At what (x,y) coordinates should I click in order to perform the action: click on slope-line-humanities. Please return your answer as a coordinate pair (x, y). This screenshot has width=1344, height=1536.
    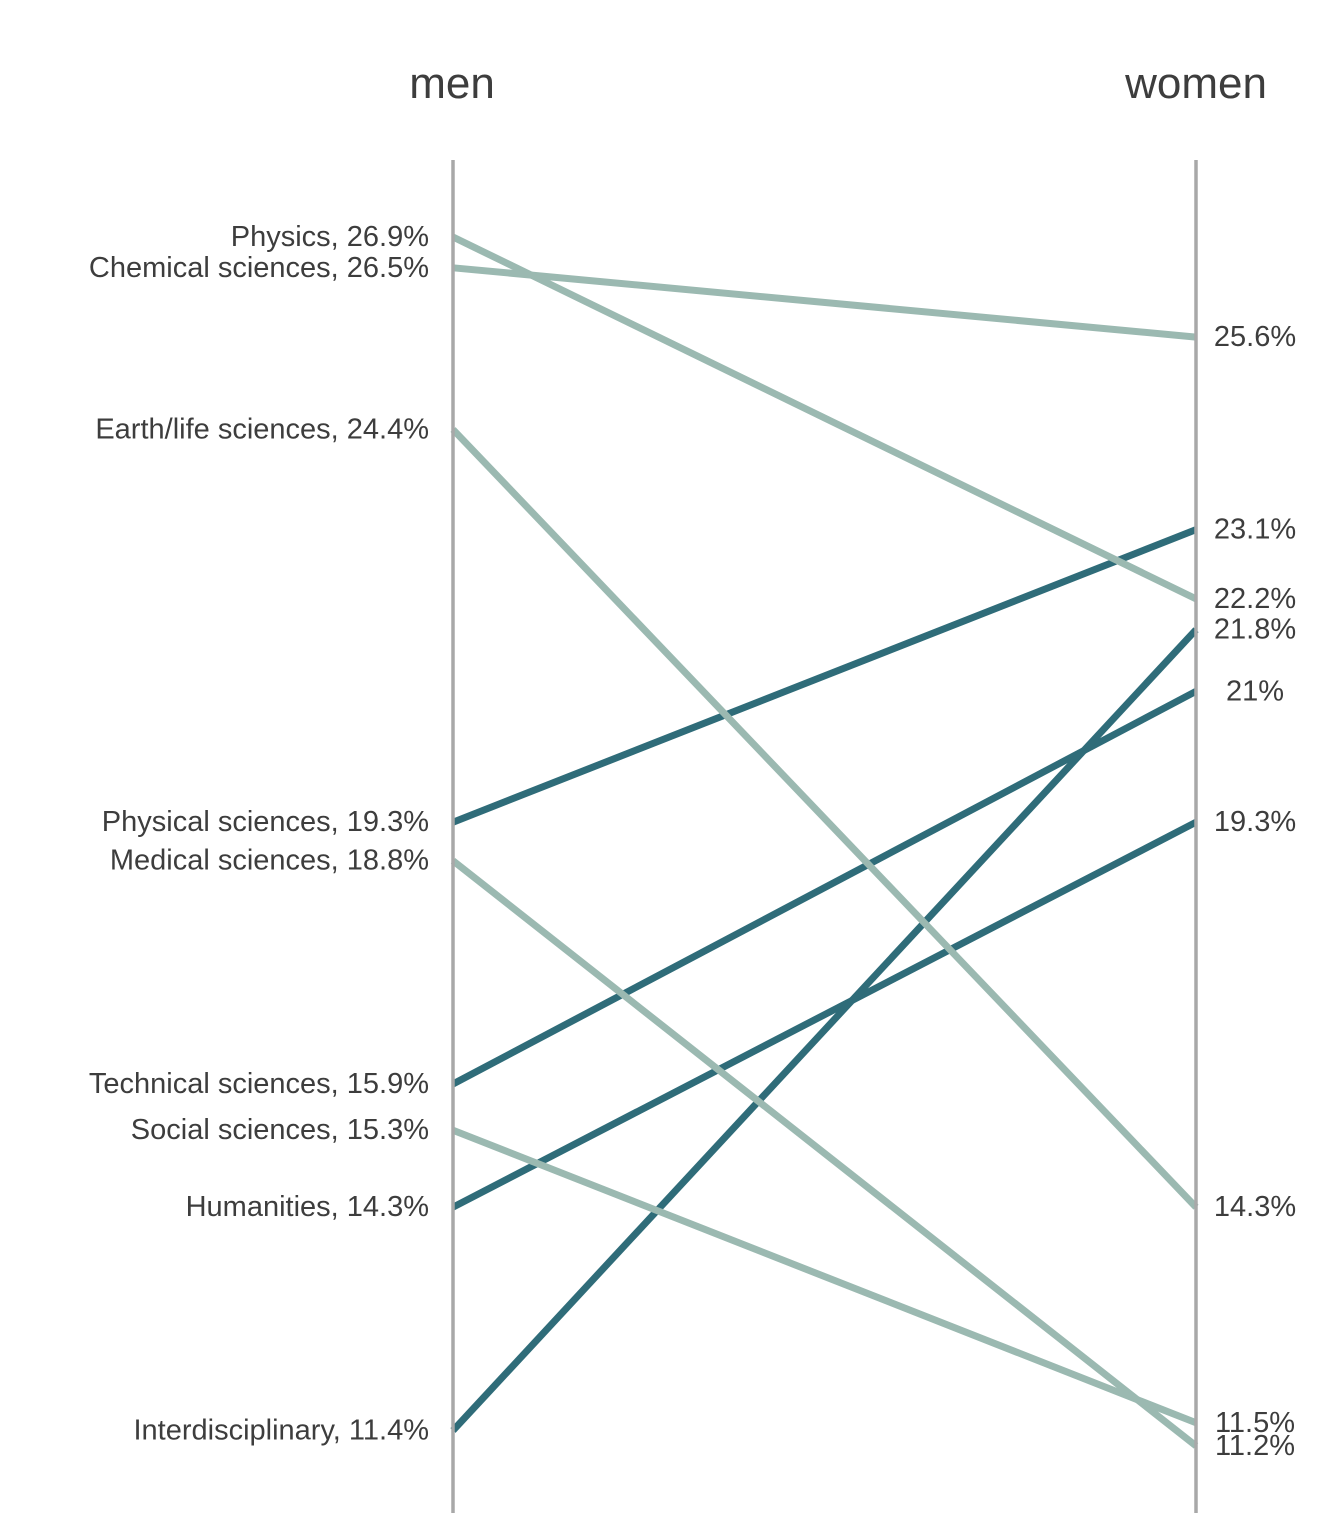
    Looking at the image, I should click on (824, 1015).